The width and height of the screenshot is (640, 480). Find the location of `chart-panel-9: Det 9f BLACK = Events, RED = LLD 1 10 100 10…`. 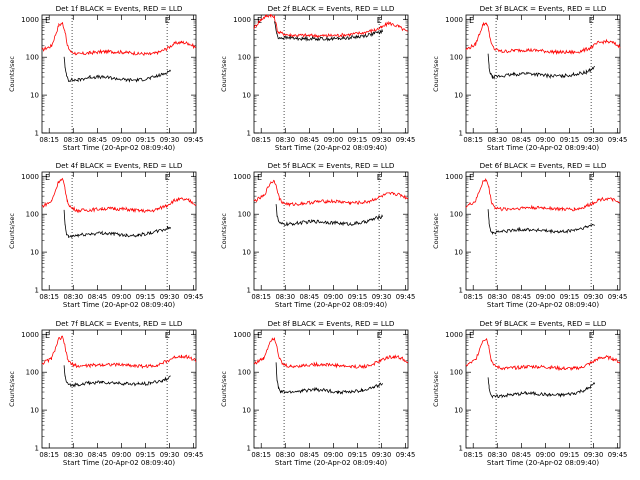

chart-panel-9: Det 9f BLACK = Events, RED = LLD 1 10 100 10… is located at coordinates (529, 393).